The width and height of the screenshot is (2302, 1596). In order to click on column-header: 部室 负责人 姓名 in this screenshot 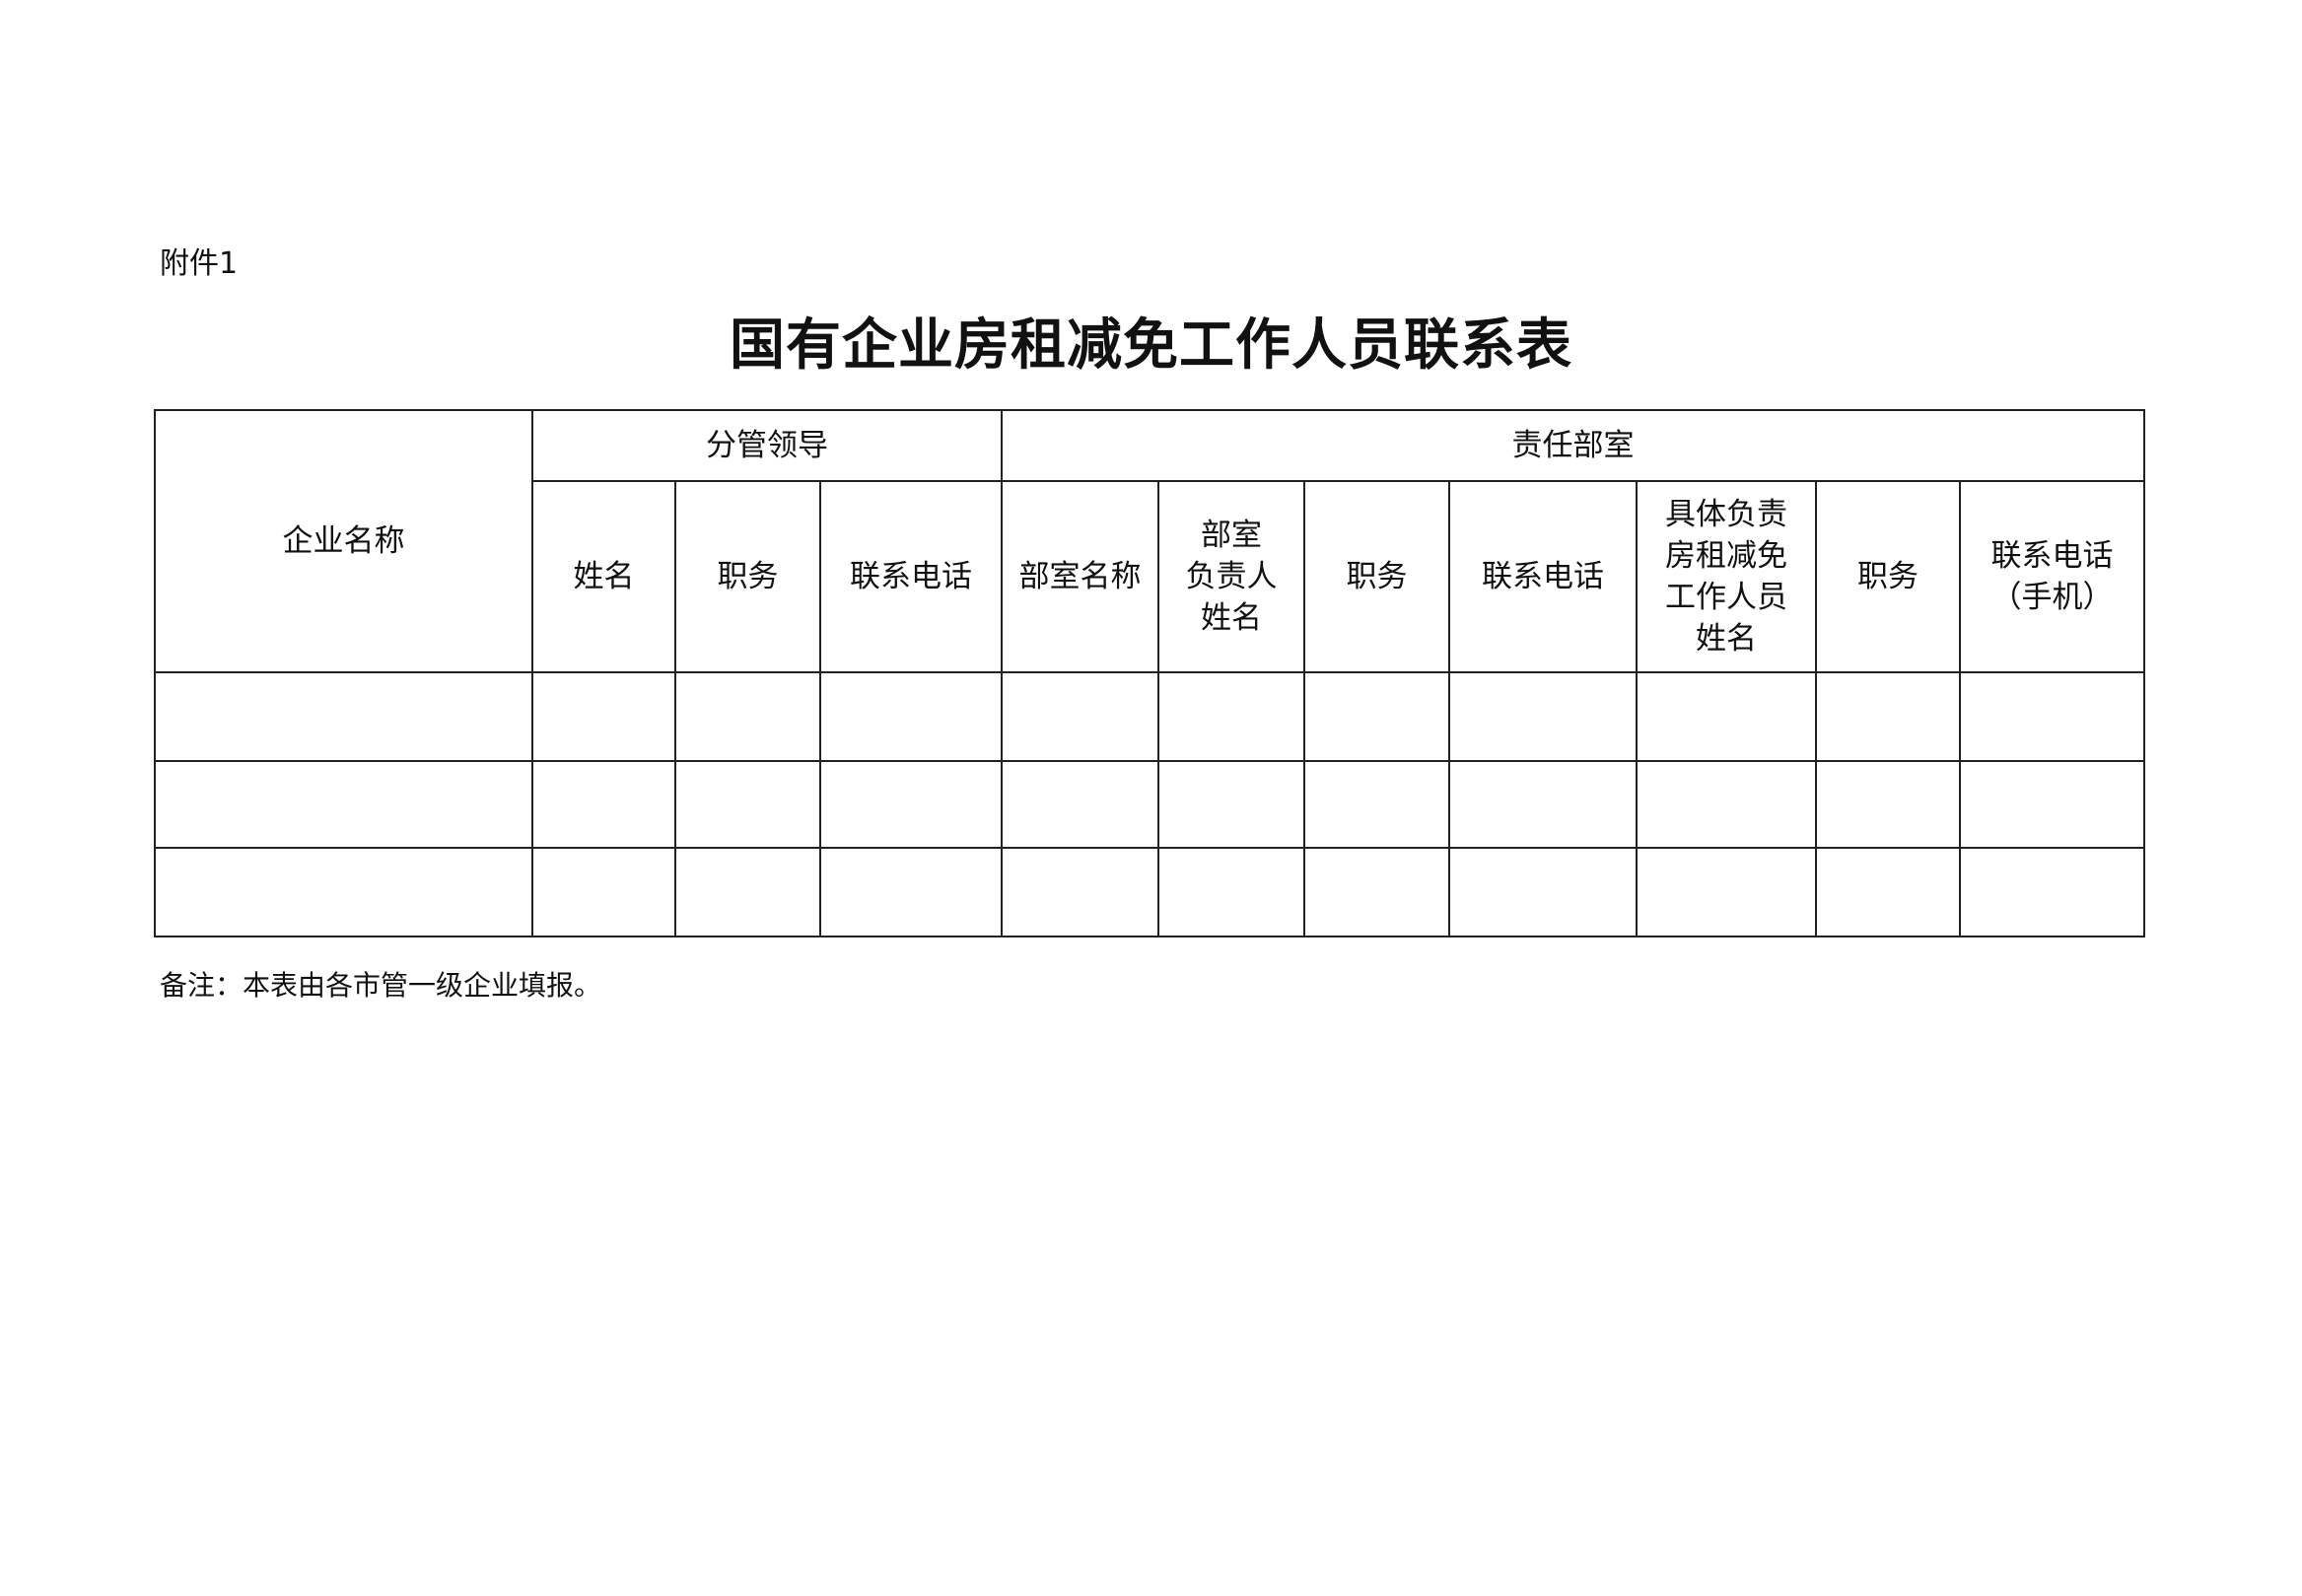, I will do `click(1231, 576)`.